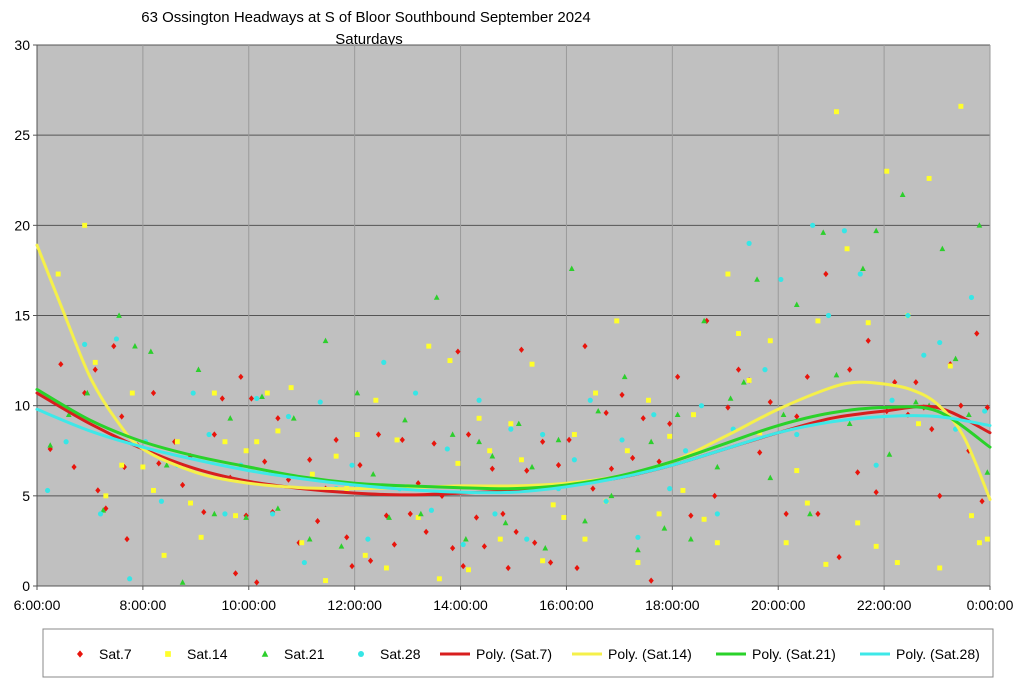  Describe the element at coordinates (22, 406) in the screenshot. I see `y-tick-label: 10` at that location.